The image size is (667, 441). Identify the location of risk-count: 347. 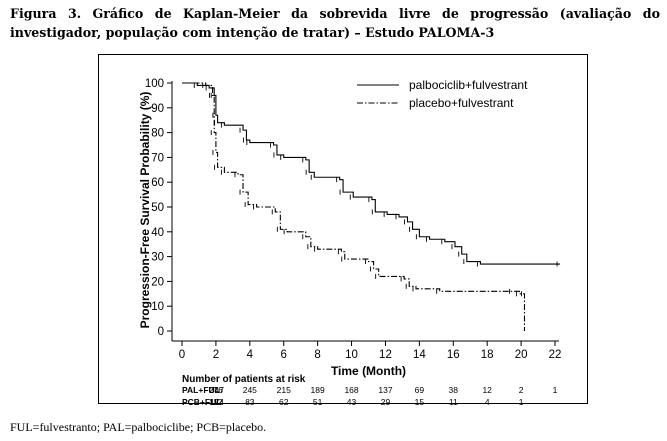
(217, 390).